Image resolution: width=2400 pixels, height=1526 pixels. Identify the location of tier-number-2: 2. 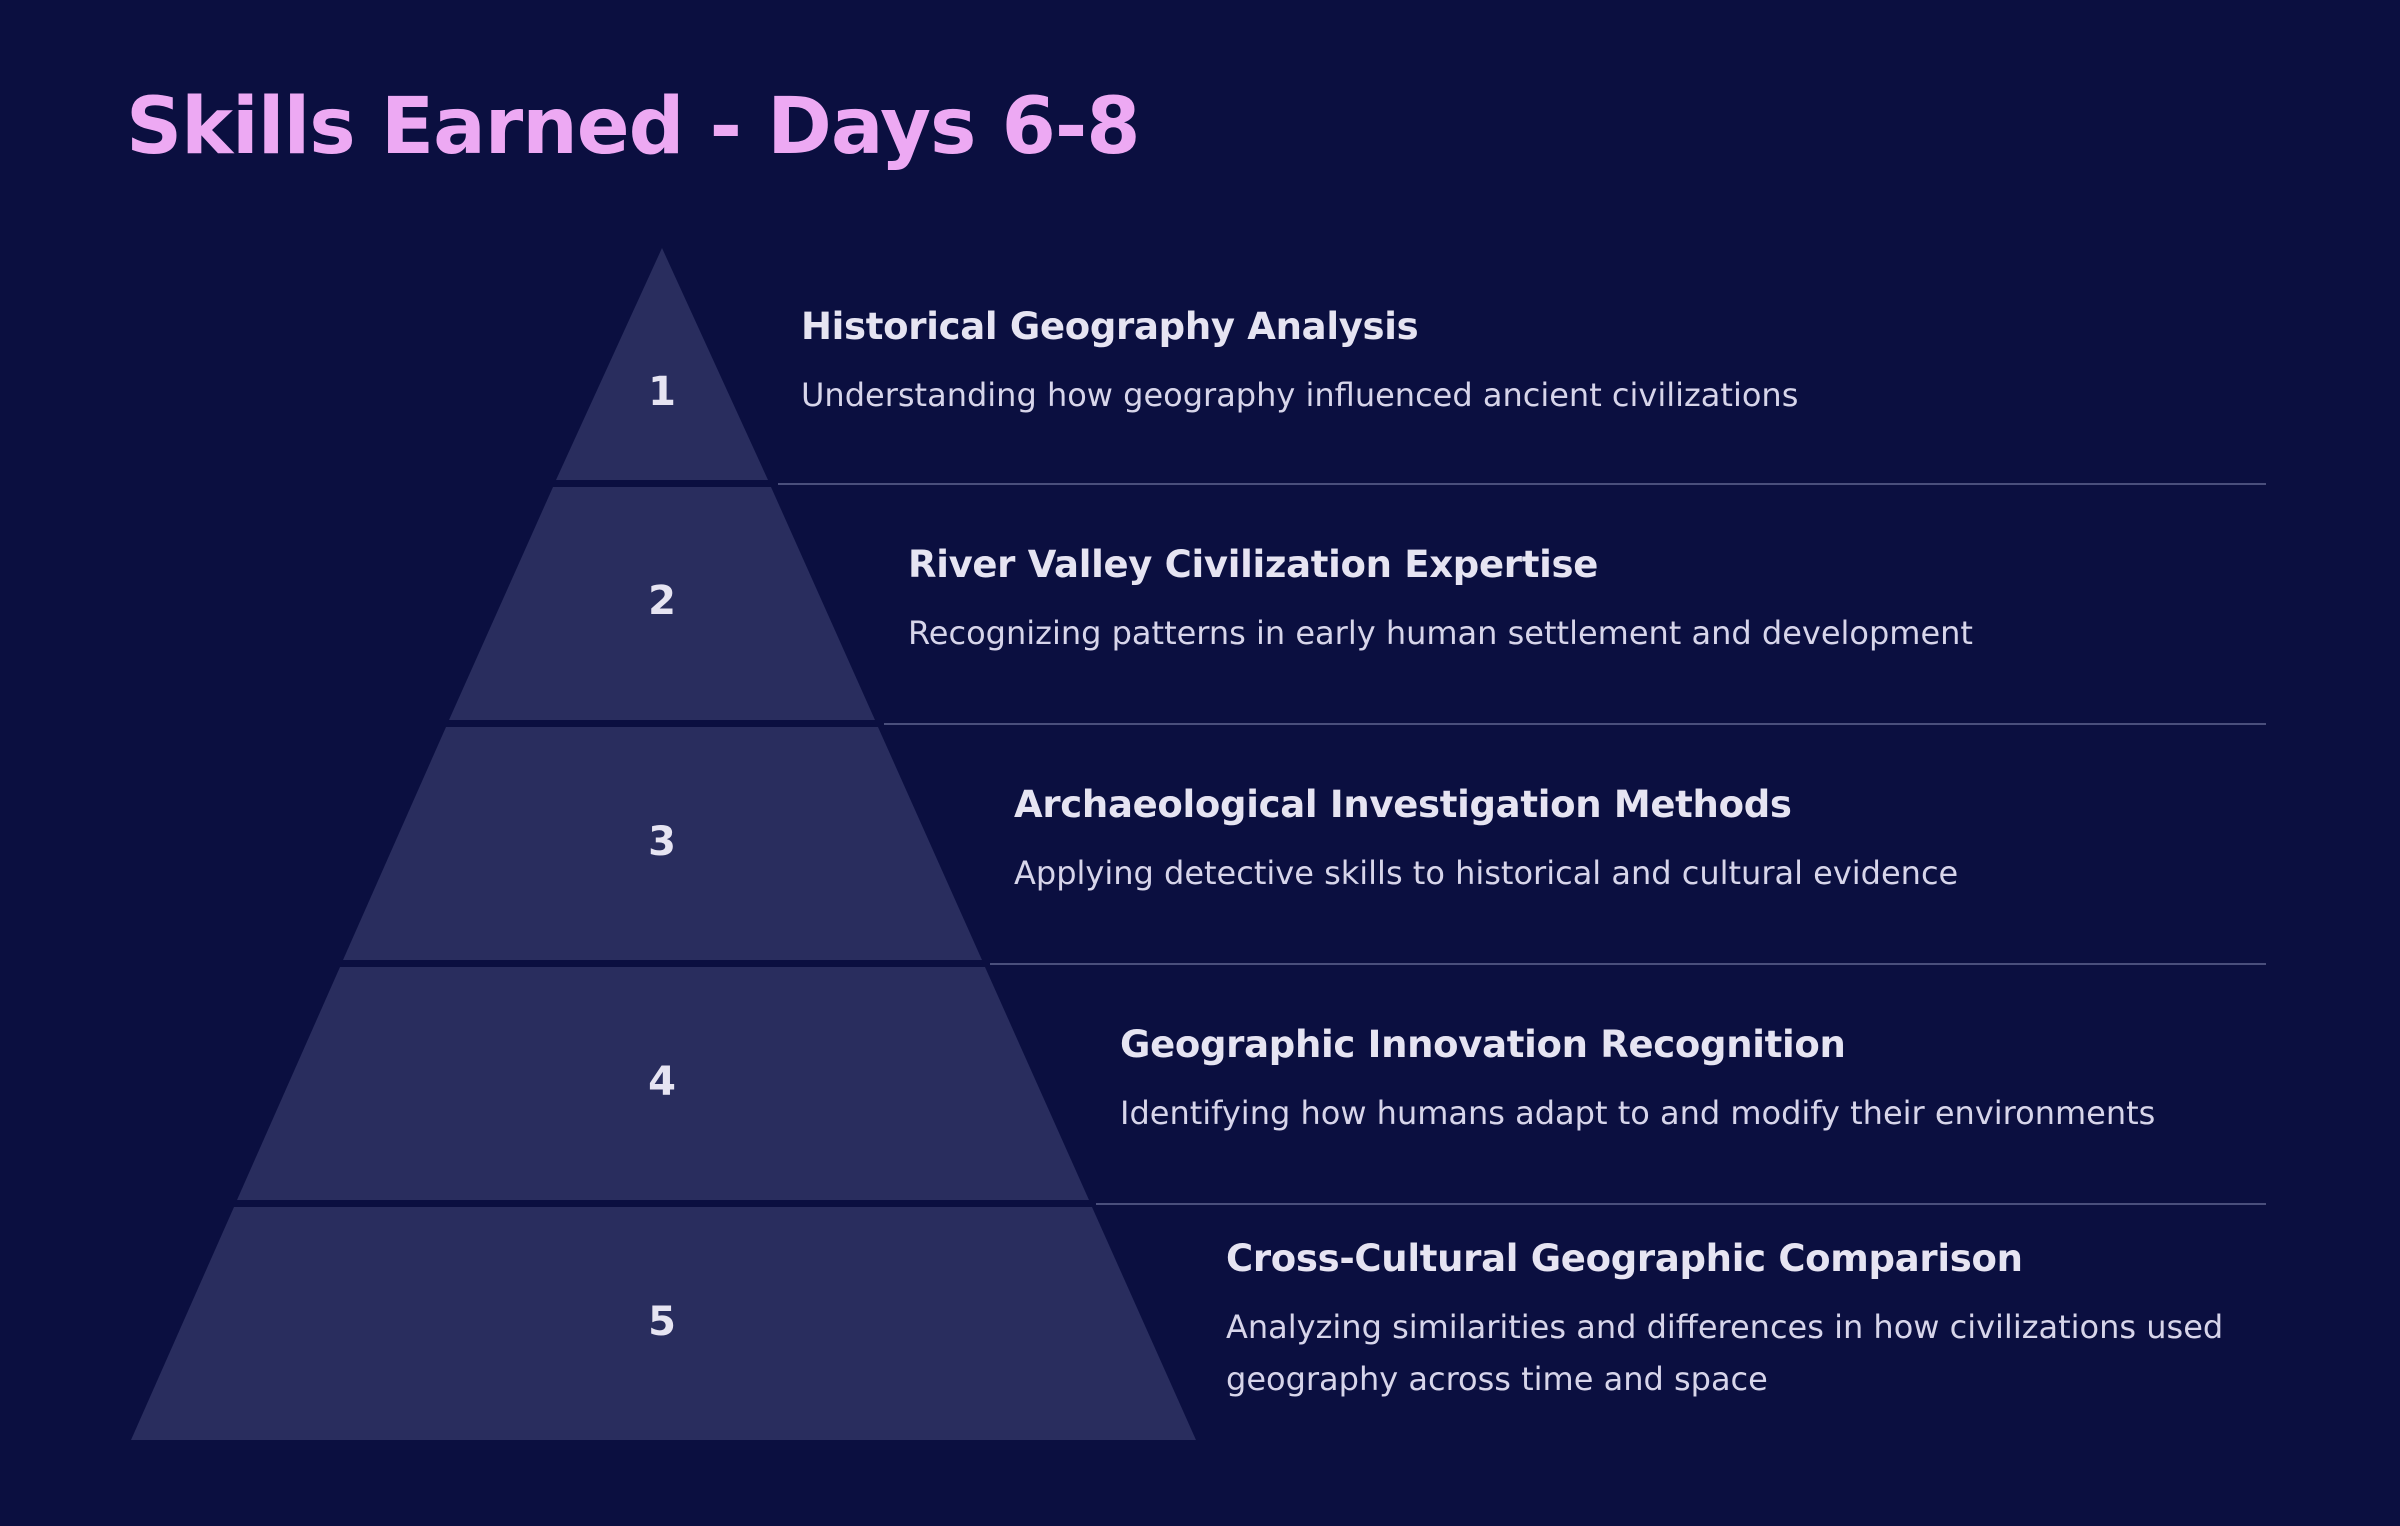
(662, 601).